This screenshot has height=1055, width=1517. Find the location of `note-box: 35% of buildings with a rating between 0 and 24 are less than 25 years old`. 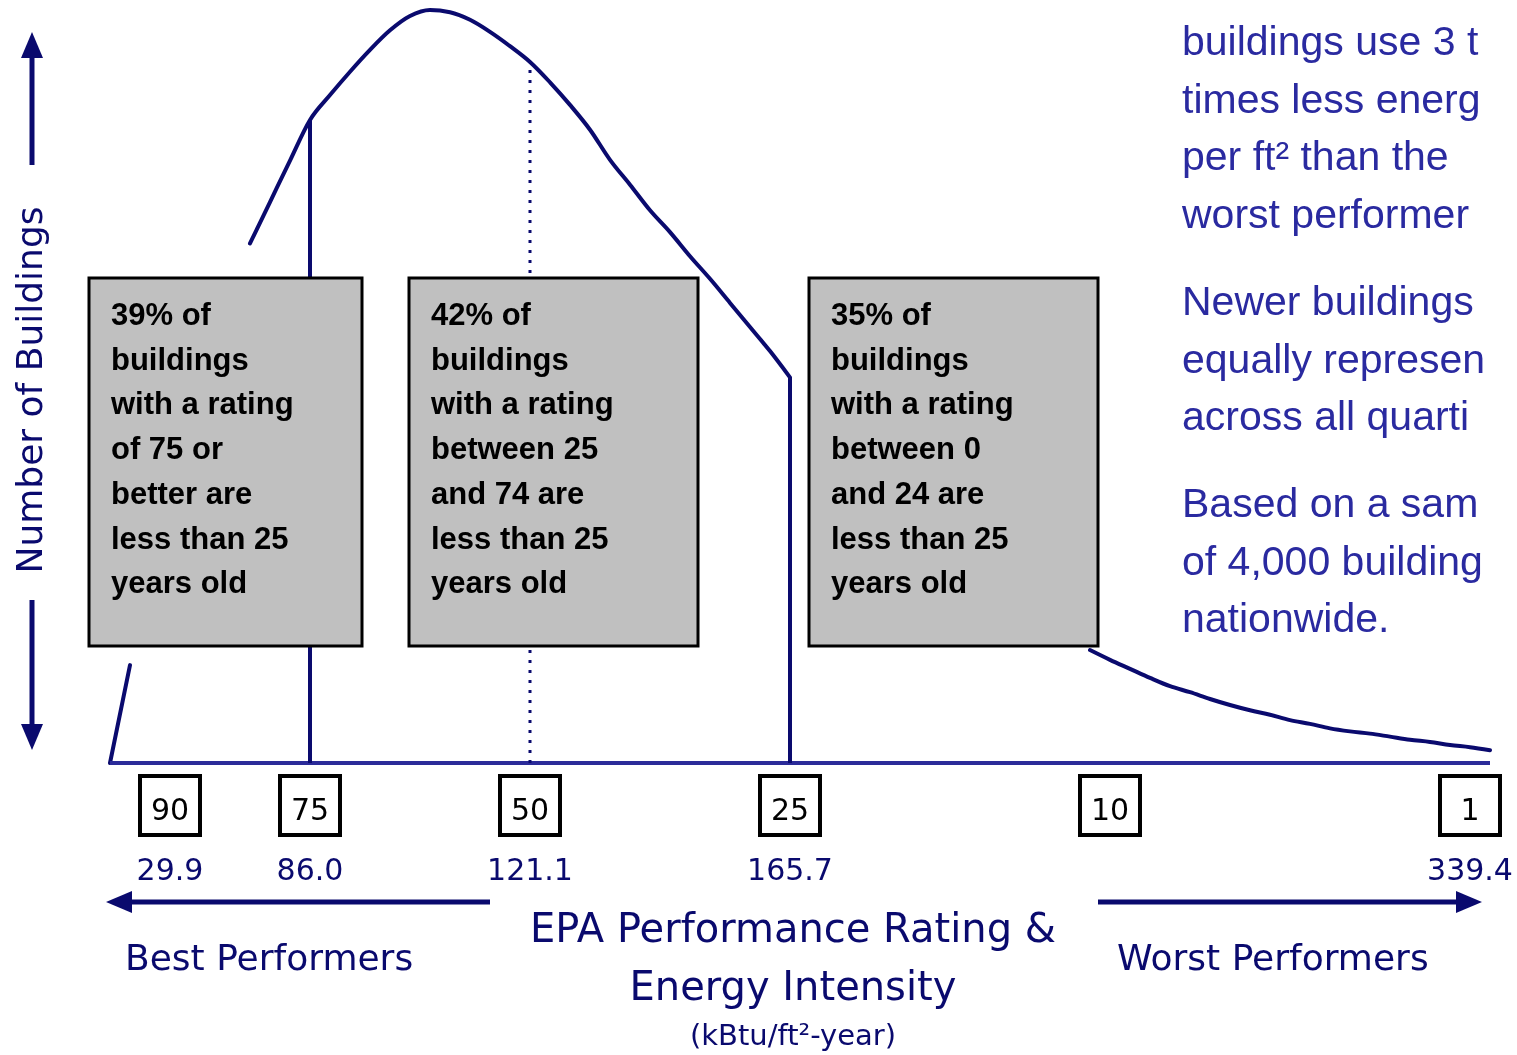

note-box: 35% of buildings with a rating between 0 and 24 are less than 25 years old is located at coordinates (953, 462).